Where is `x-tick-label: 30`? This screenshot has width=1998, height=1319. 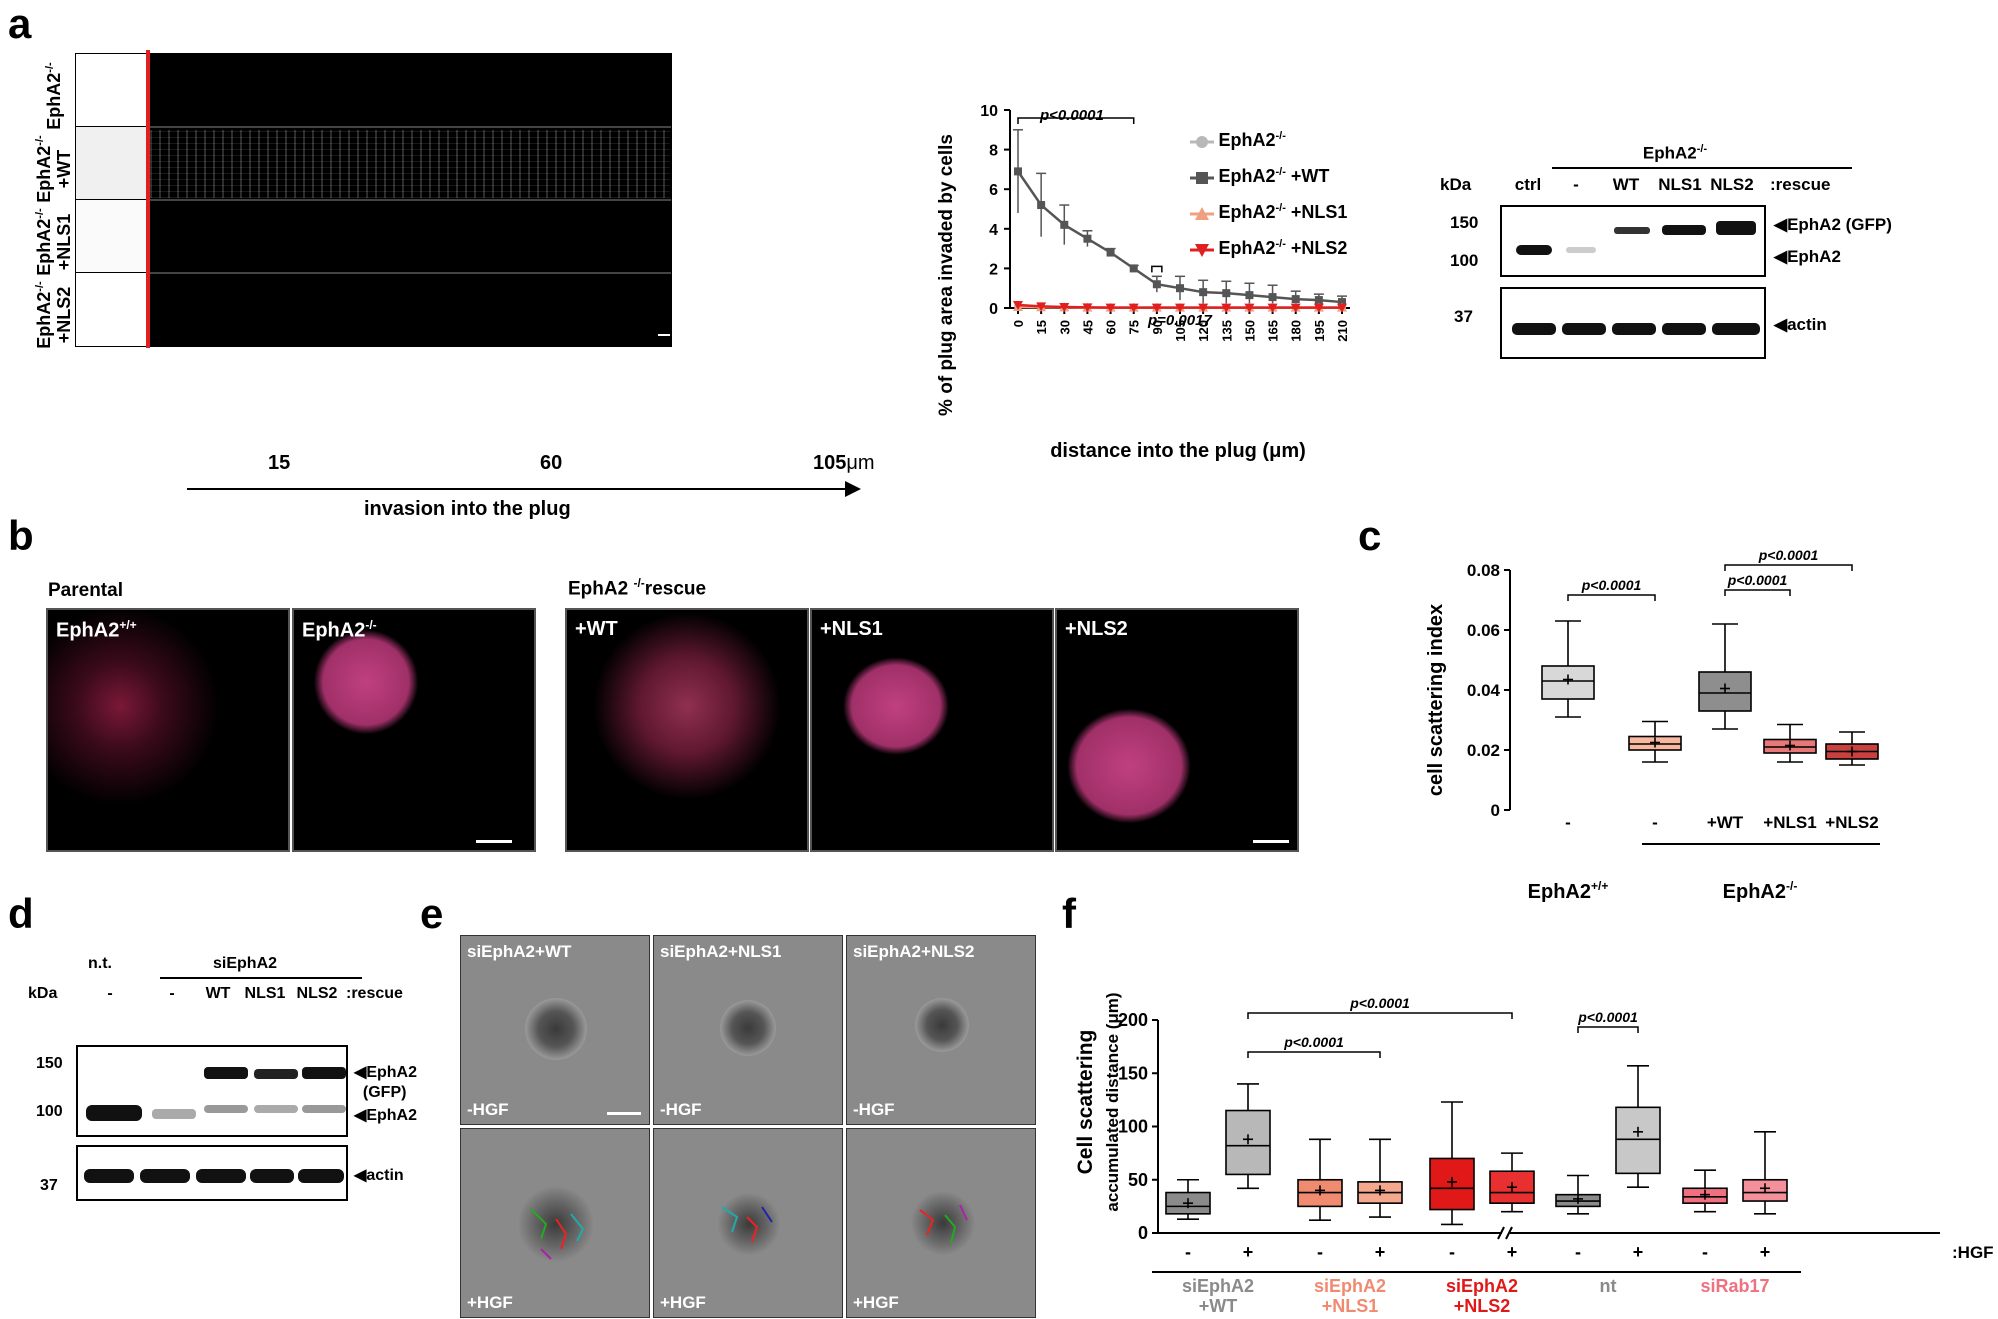
x-tick-label: 30 is located at coordinates (1064, 327).